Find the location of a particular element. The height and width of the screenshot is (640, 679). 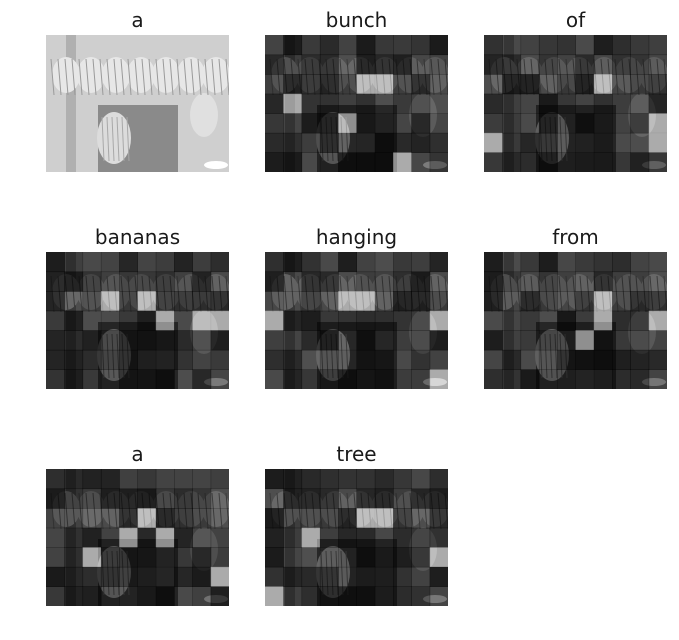

caption-word: bunch is located at coordinates (356, 20).